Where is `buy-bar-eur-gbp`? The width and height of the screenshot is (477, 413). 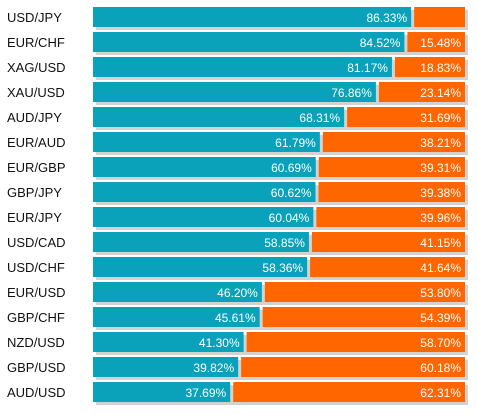 buy-bar-eur-gbp is located at coordinates (204, 167).